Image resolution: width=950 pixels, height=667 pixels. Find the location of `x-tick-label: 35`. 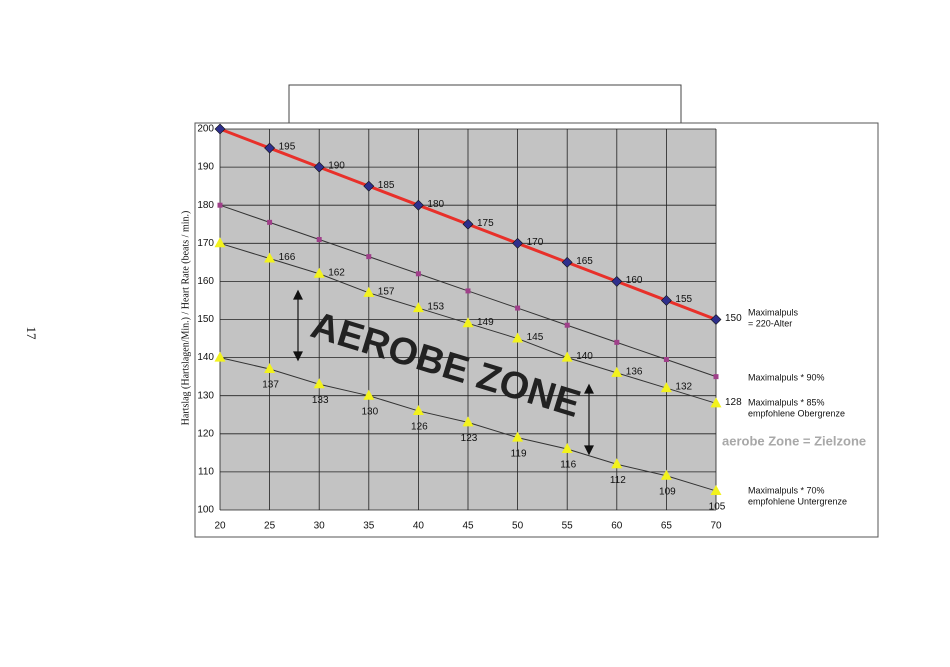

x-tick-label: 35 is located at coordinates (369, 526).